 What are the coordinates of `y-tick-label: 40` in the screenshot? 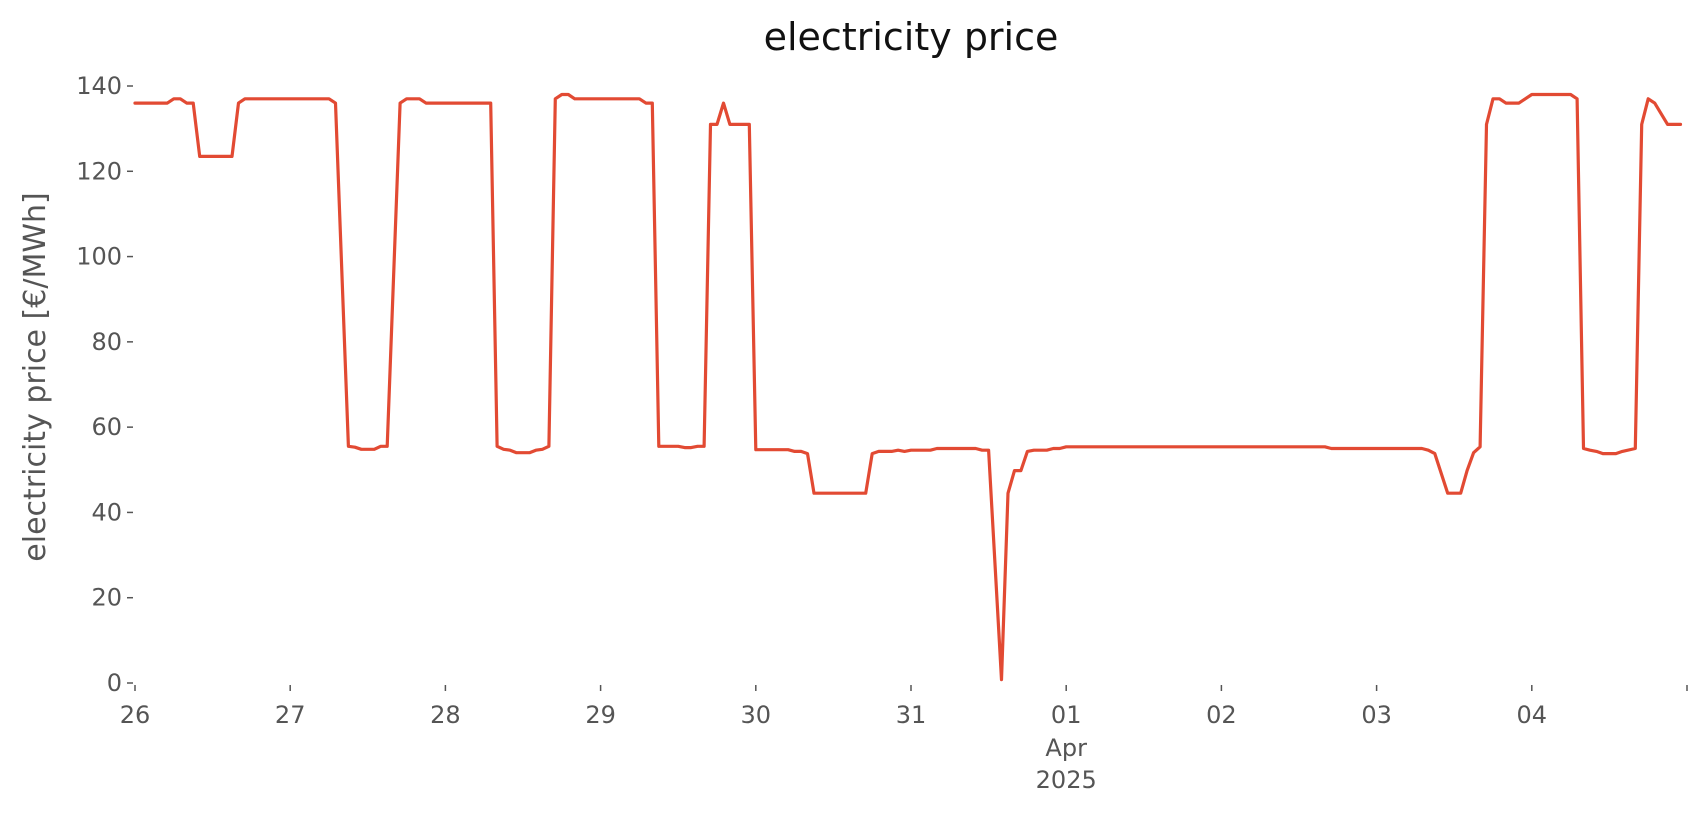 It's located at (106, 512).